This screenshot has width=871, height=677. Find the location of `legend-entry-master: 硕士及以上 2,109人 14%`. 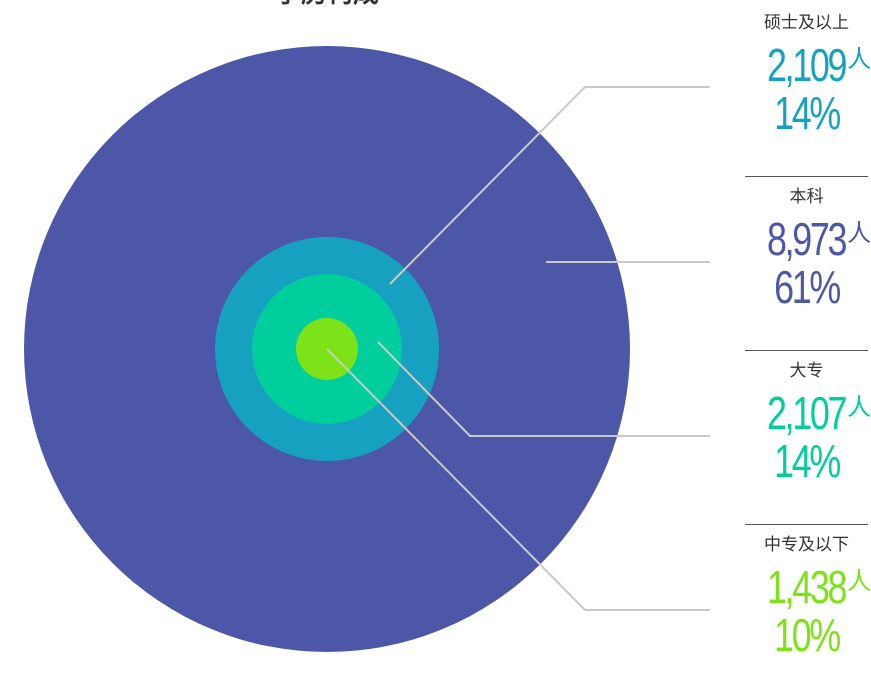

legend-entry-master: 硕士及以上 2,109人 14% is located at coordinates (808, 77).